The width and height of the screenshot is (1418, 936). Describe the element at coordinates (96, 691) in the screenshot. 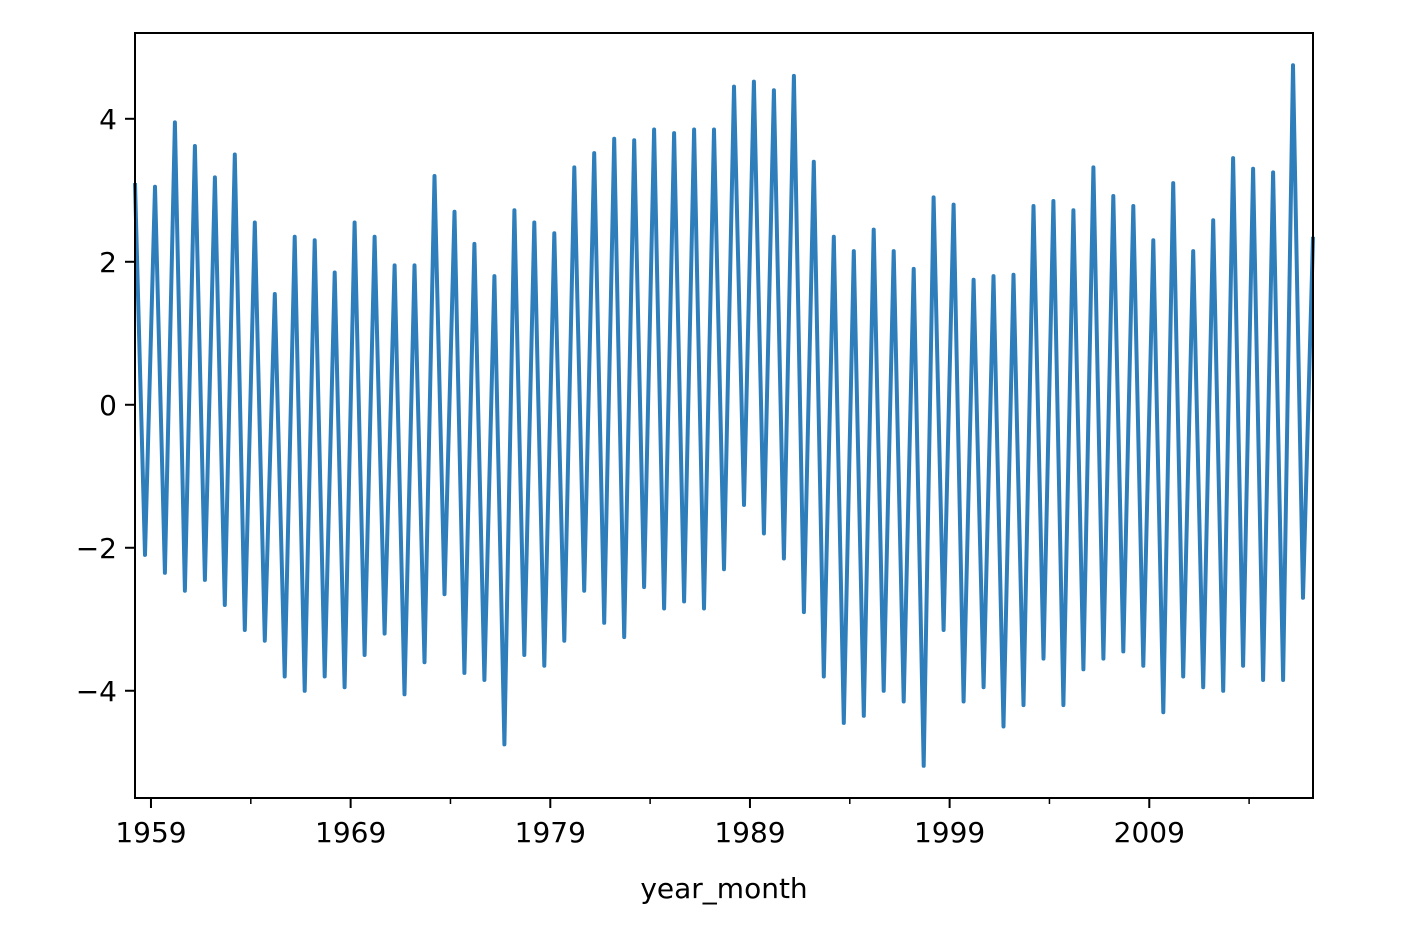

I see `y-tick-label: −4` at that location.